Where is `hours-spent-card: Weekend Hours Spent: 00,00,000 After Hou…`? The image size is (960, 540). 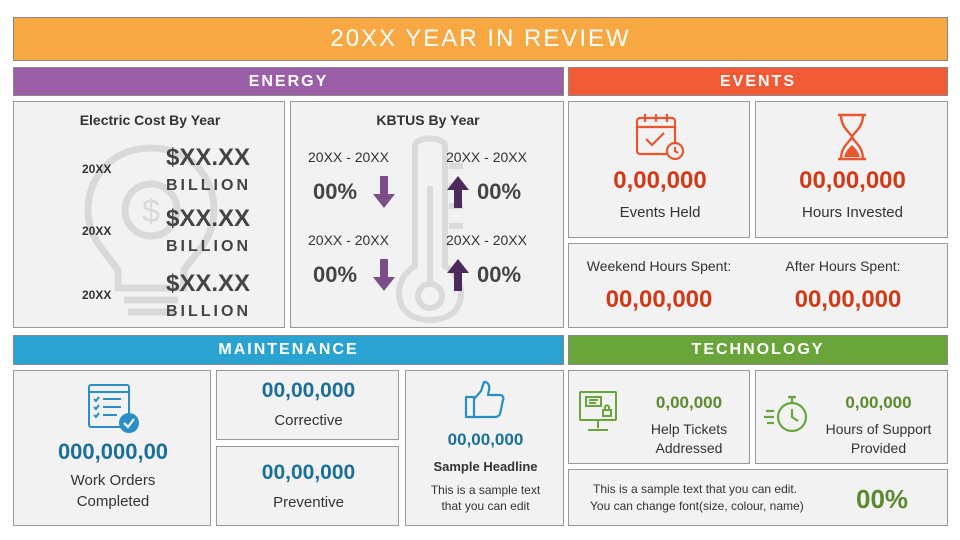 hours-spent-card: Weekend Hours Spent: 00,00,000 After Hou… is located at coordinates (758, 285).